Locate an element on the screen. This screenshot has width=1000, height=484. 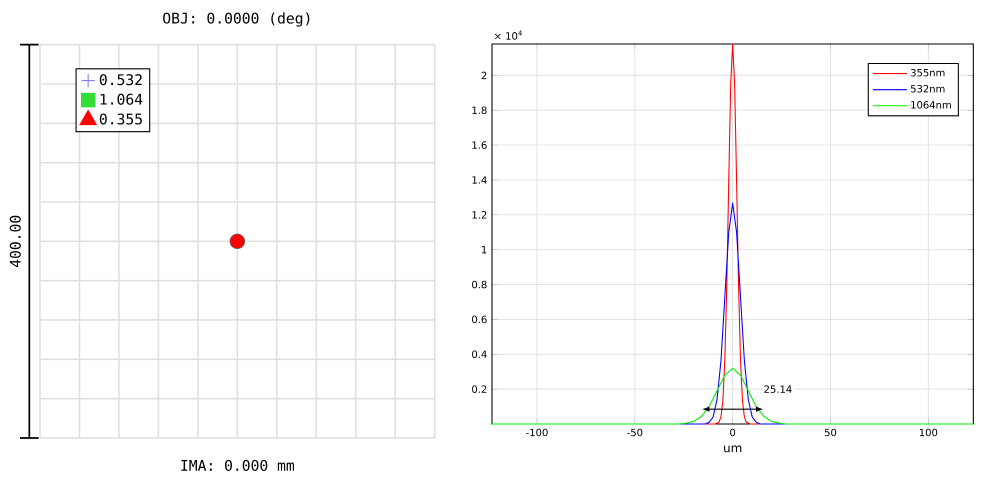
x-axis-title: um is located at coordinates (733, 448).